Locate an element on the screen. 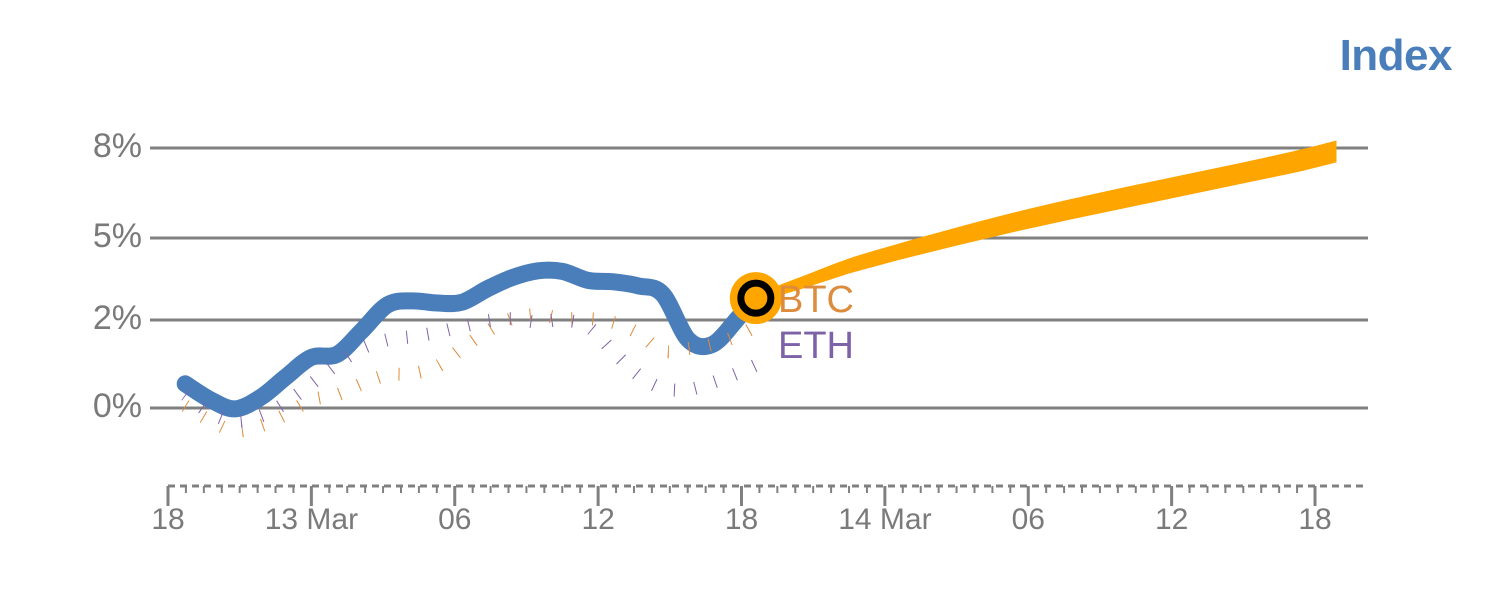  x-axis-tick-label: 14 Mar is located at coordinates (885, 519).